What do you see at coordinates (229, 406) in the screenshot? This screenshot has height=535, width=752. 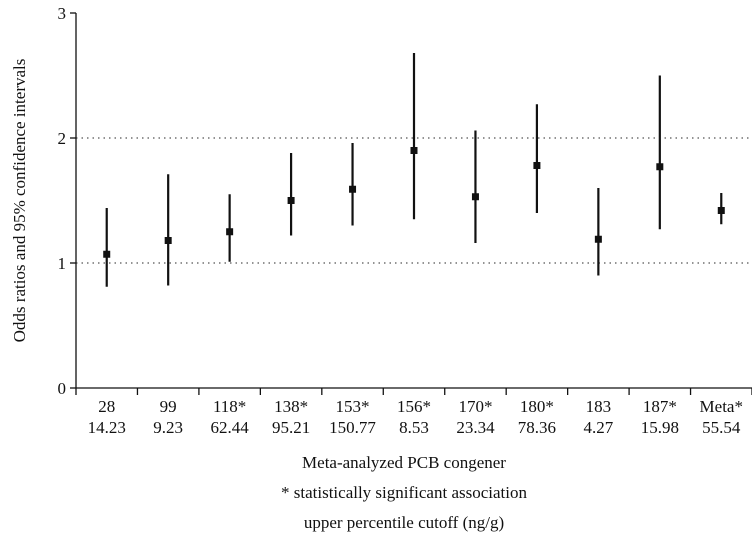 I see `x-category-label: 118*` at bounding box center [229, 406].